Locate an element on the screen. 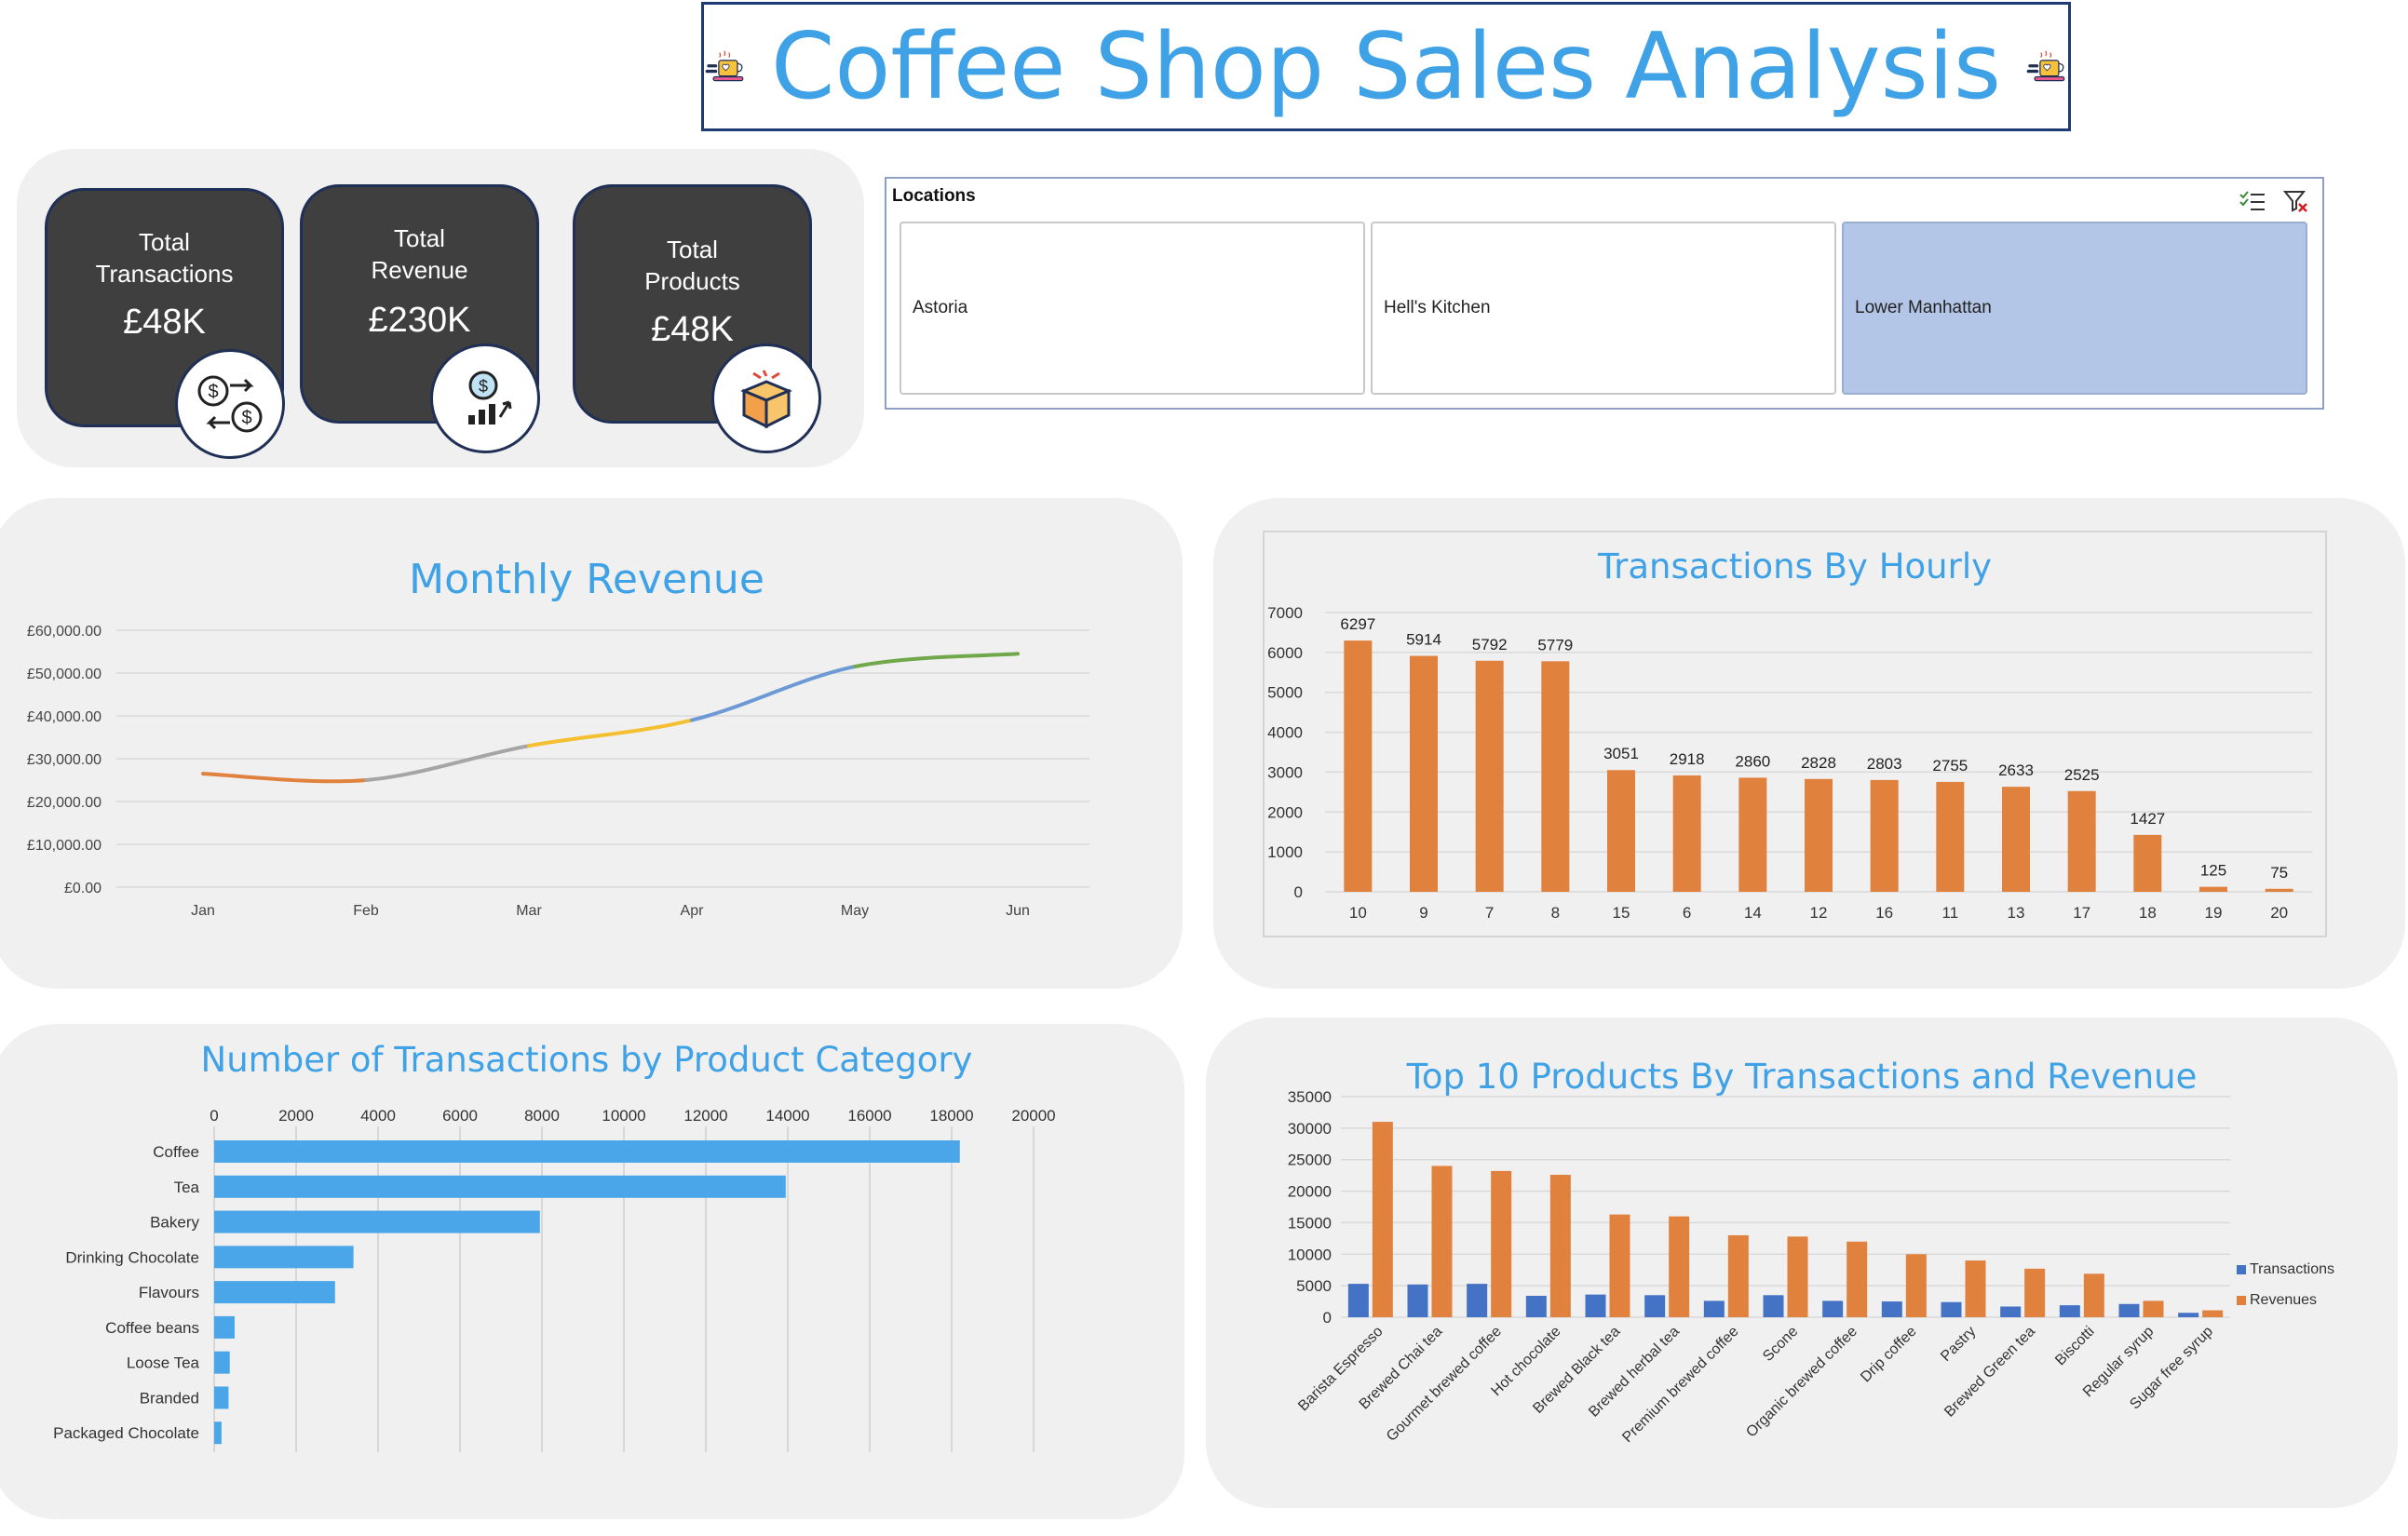 This screenshot has width=2408, height=1536. x-tick-label: 19 is located at coordinates (2214, 913).